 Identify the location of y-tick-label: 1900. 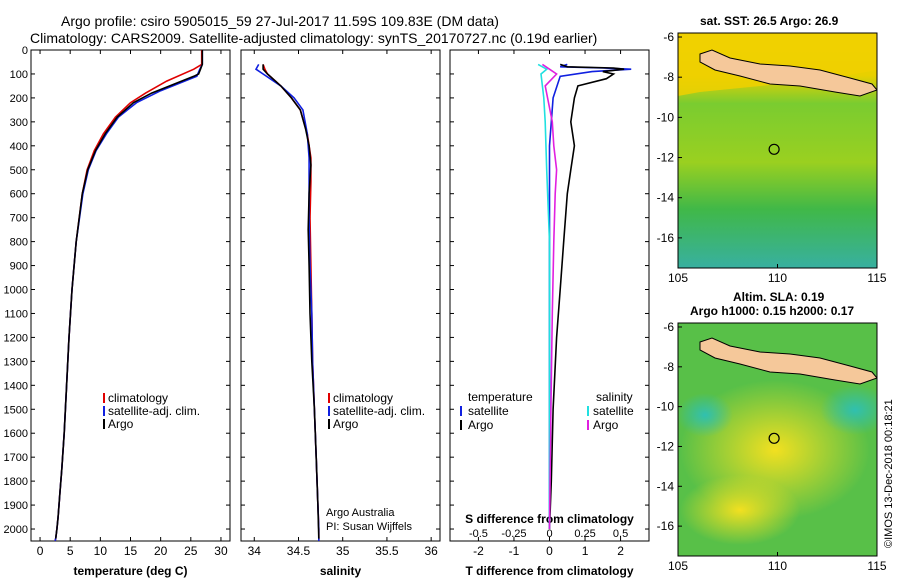
(16, 506).